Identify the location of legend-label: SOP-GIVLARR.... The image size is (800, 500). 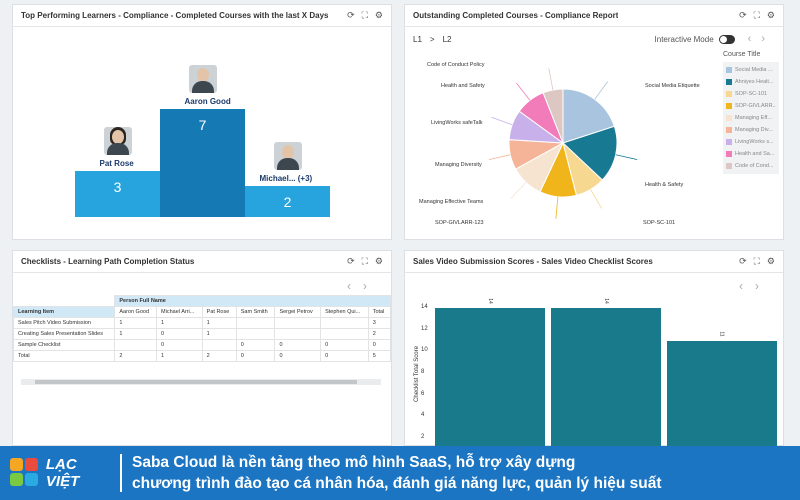
(755, 106).